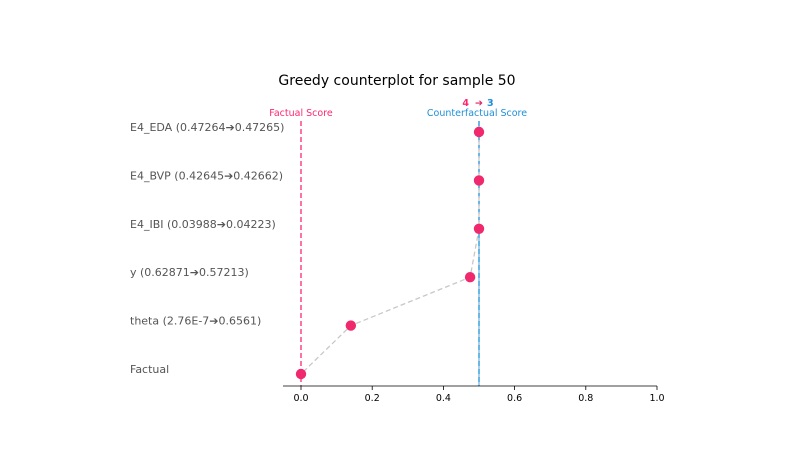 The height and width of the screenshot is (459, 795). Describe the element at coordinates (465, 103) in the screenshot. I see `class-from-label: 4` at that location.